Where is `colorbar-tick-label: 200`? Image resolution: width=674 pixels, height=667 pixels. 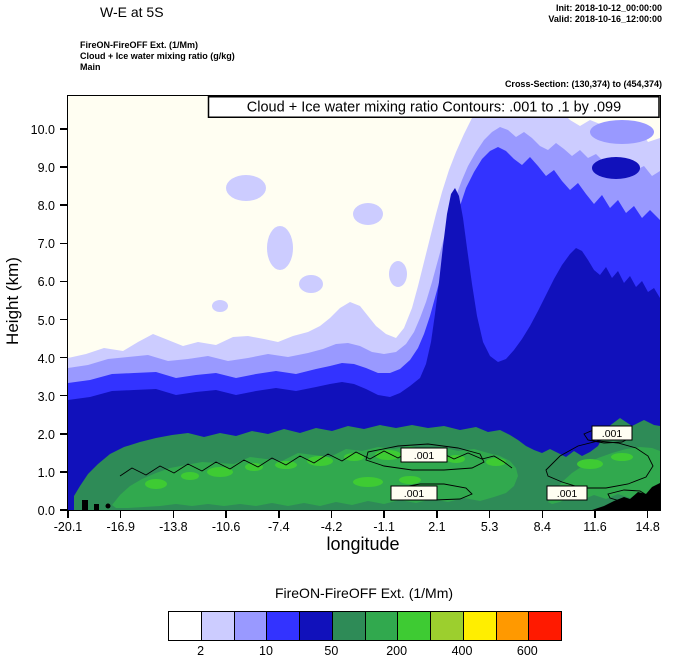
colorbar-tick-label: 200 is located at coordinates (397, 651).